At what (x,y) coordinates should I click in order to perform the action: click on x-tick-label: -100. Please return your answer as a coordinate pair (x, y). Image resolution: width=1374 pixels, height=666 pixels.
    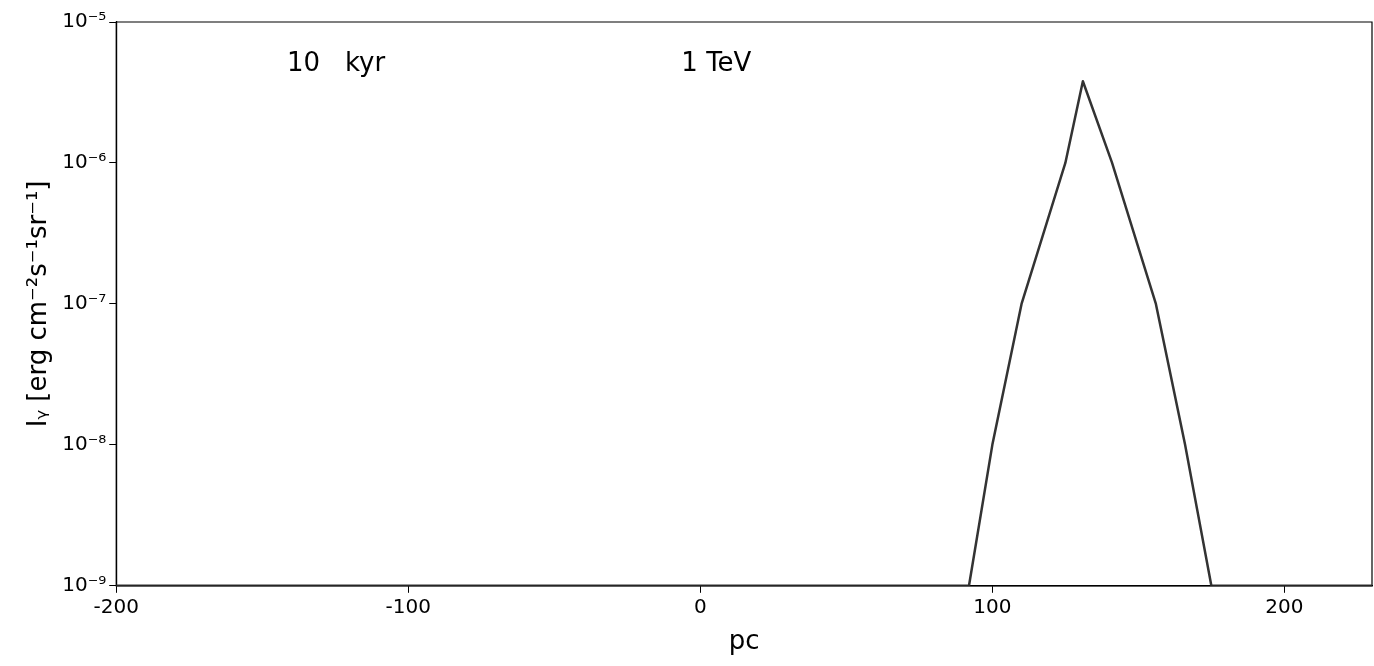
    Looking at the image, I should click on (408, 606).